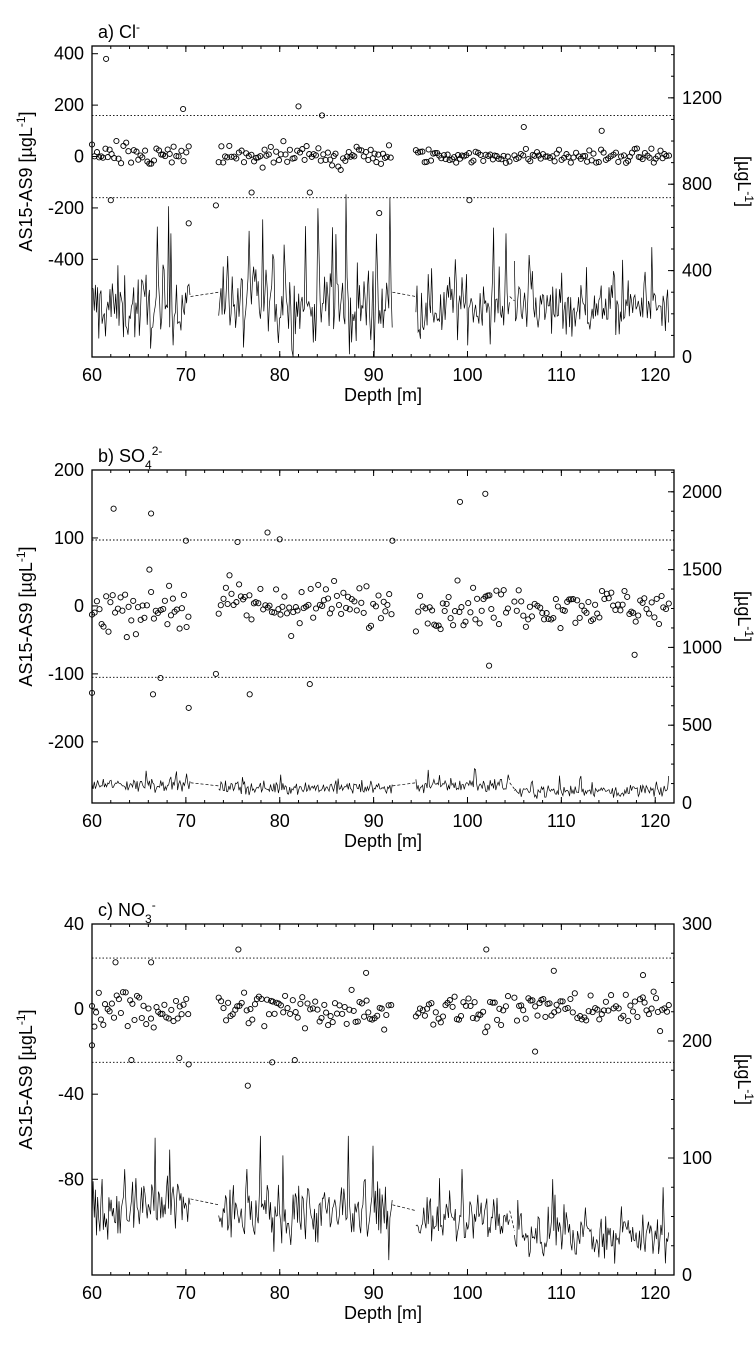 This screenshot has height=1347, width=754. I want to click on x-tick-label: 90, so click(374, 821).